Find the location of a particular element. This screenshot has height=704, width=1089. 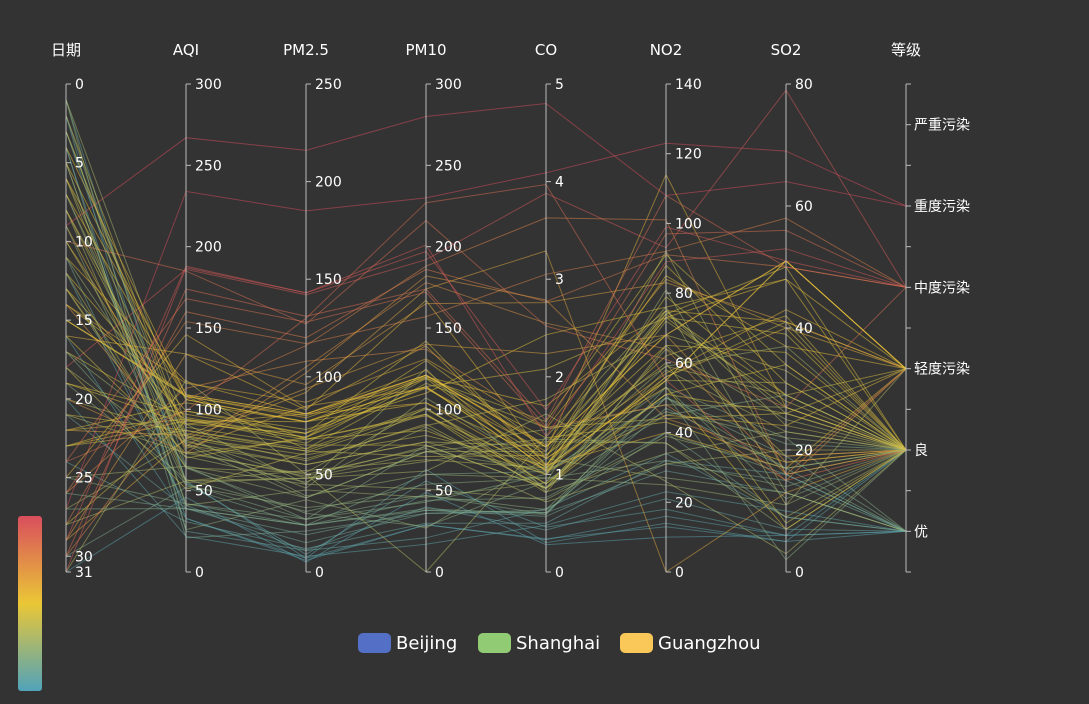

axis-dim-7: 等级优 良 轻度污染 中度污染 重度污染 严重污染 is located at coordinates (930, 307).